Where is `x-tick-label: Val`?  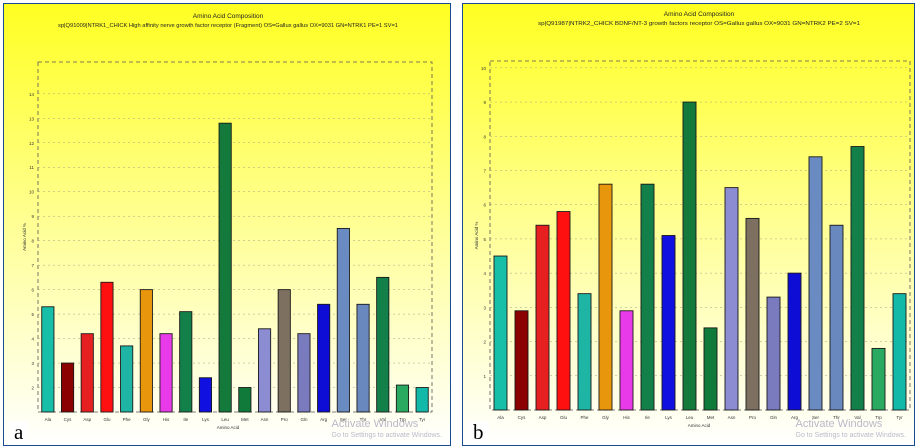 x-tick-label: Val is located at coordinates (383, 419).